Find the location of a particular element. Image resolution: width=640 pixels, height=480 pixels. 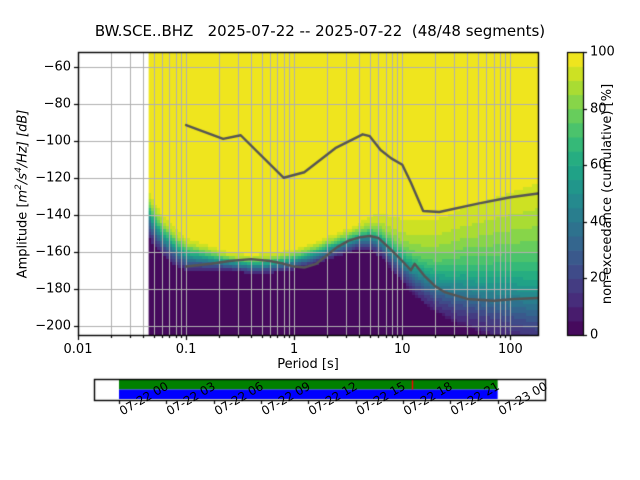

x-axis-tick-label: 100 is located at coordinates (510, 349).